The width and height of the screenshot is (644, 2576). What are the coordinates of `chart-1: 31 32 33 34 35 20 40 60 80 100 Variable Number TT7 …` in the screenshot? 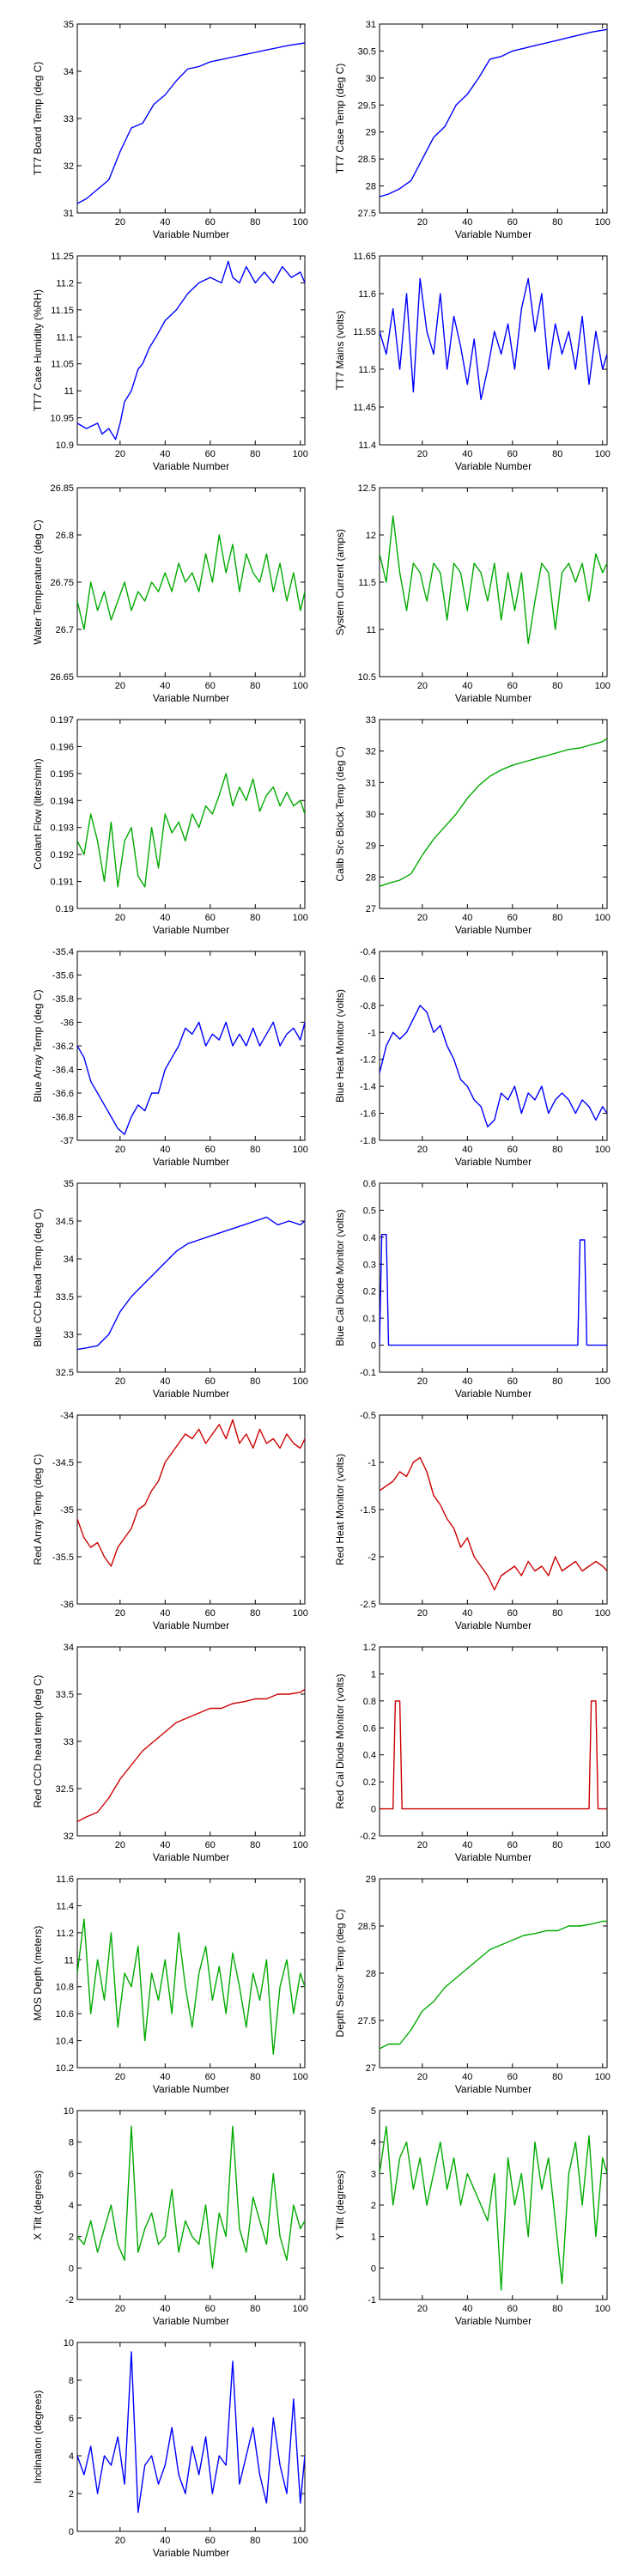 It's located at (170, 130).